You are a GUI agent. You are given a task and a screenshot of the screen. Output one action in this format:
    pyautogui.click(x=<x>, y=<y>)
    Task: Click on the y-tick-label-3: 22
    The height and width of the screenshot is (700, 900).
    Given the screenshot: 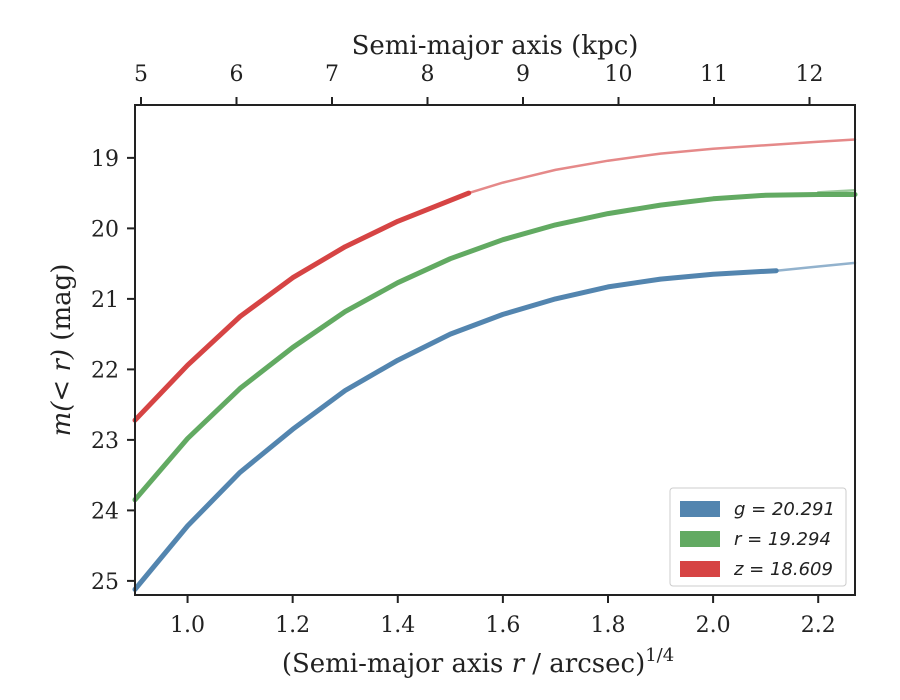 What is the action you would take?
    pyautogui.click(x=105, y=370)
    